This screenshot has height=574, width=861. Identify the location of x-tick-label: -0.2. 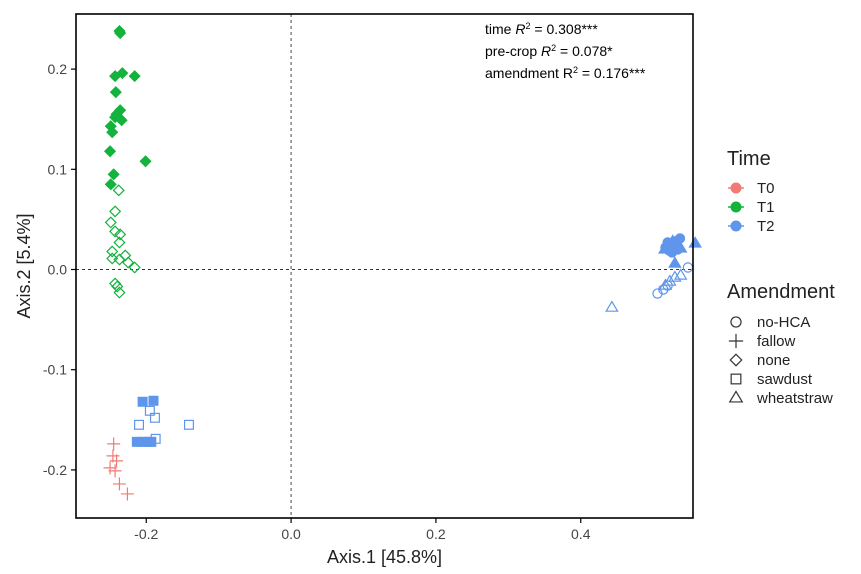
(146, 534).